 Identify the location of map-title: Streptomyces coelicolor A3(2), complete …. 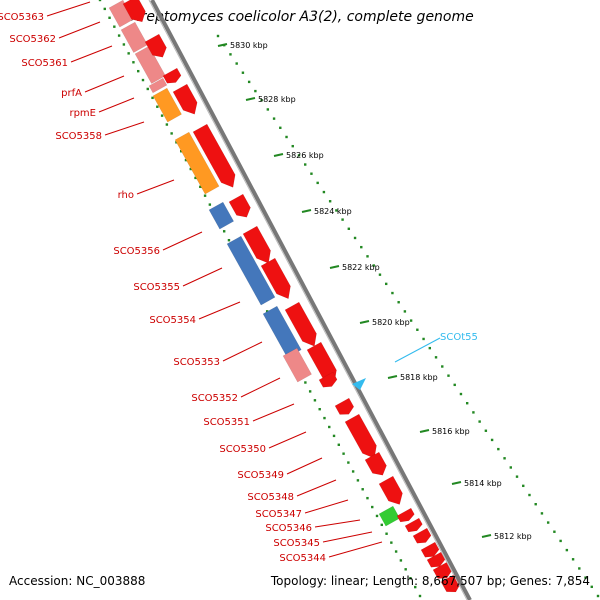
(300, 17).